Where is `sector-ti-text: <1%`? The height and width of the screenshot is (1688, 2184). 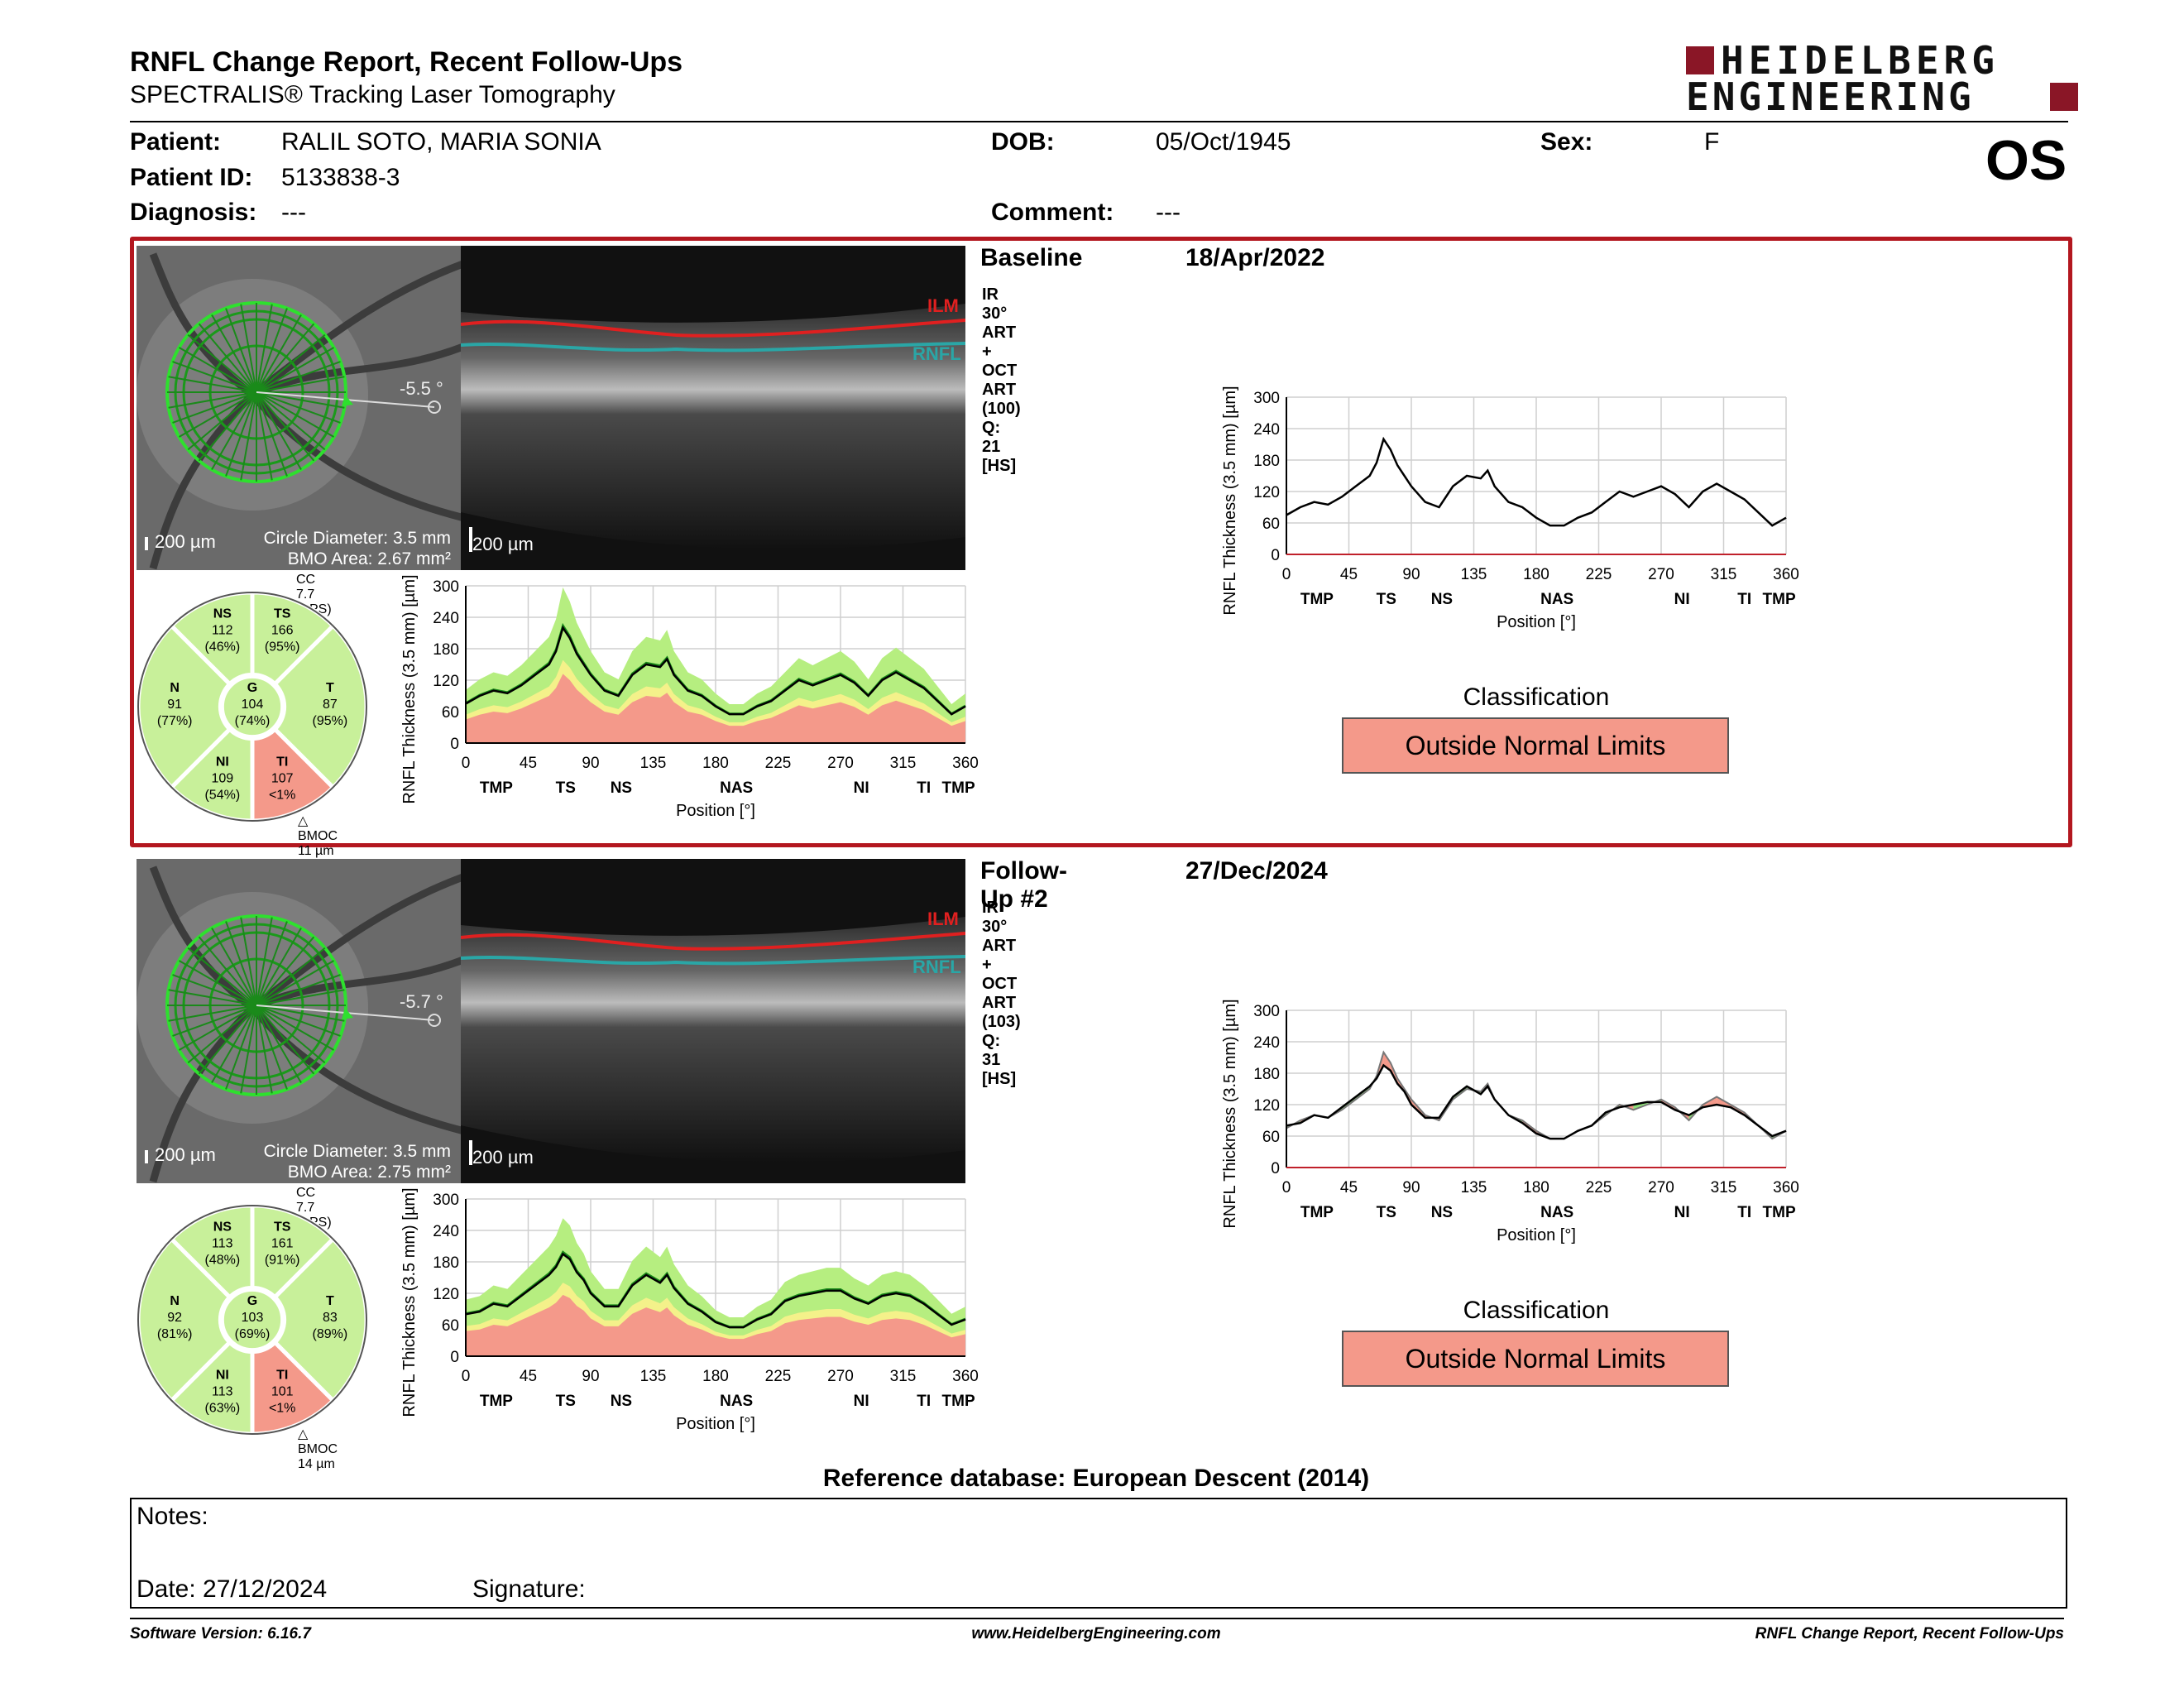 sector-ti-text: <1% is located at coordinates (282, 1409).